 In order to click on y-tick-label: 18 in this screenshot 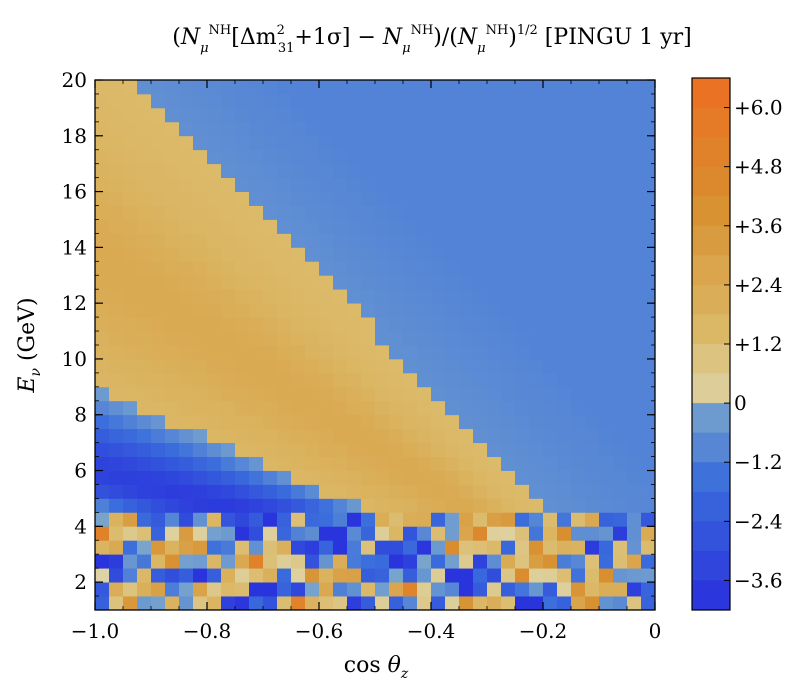, I will do `click(74, 136)`.